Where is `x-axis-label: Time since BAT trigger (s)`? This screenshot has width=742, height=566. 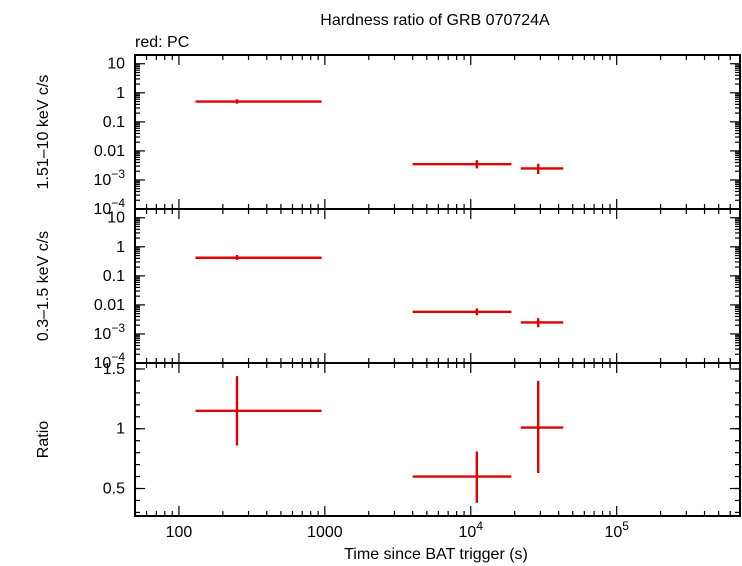
x-axis-label: Time since BAT trigger (s) is located at coordinates (436, 554).